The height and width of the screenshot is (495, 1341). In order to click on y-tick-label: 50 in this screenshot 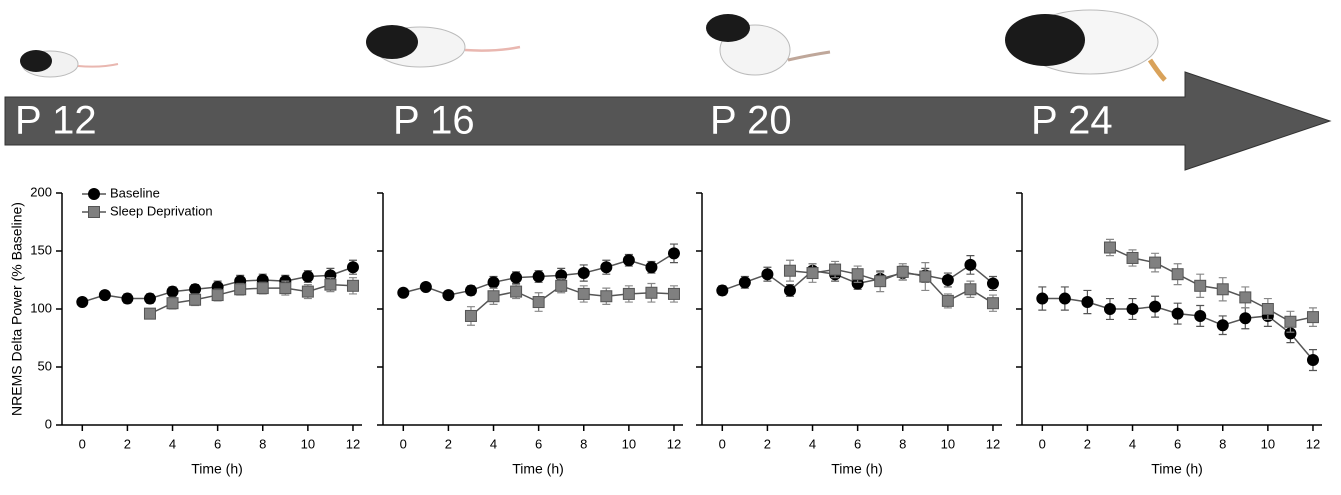, I will do `click(45, 365)`.